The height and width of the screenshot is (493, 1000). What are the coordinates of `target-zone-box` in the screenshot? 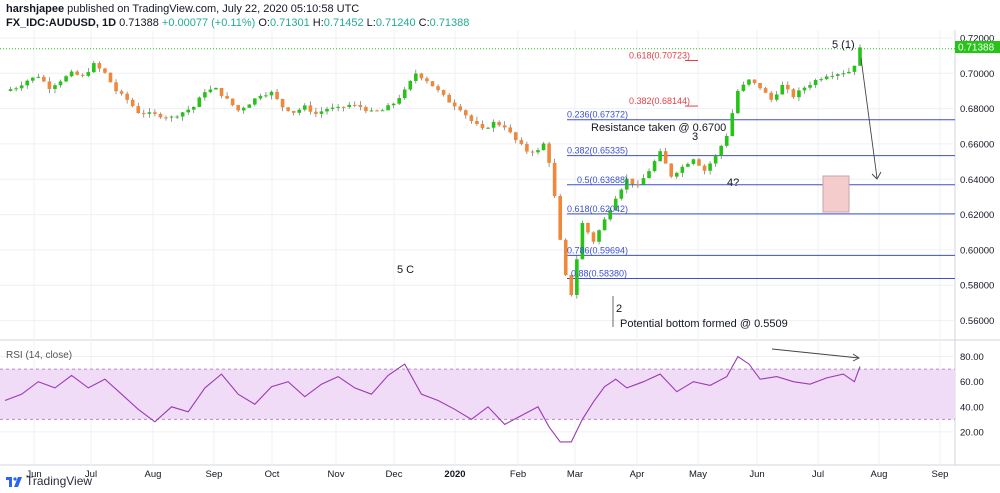 It's located at (836, 194).